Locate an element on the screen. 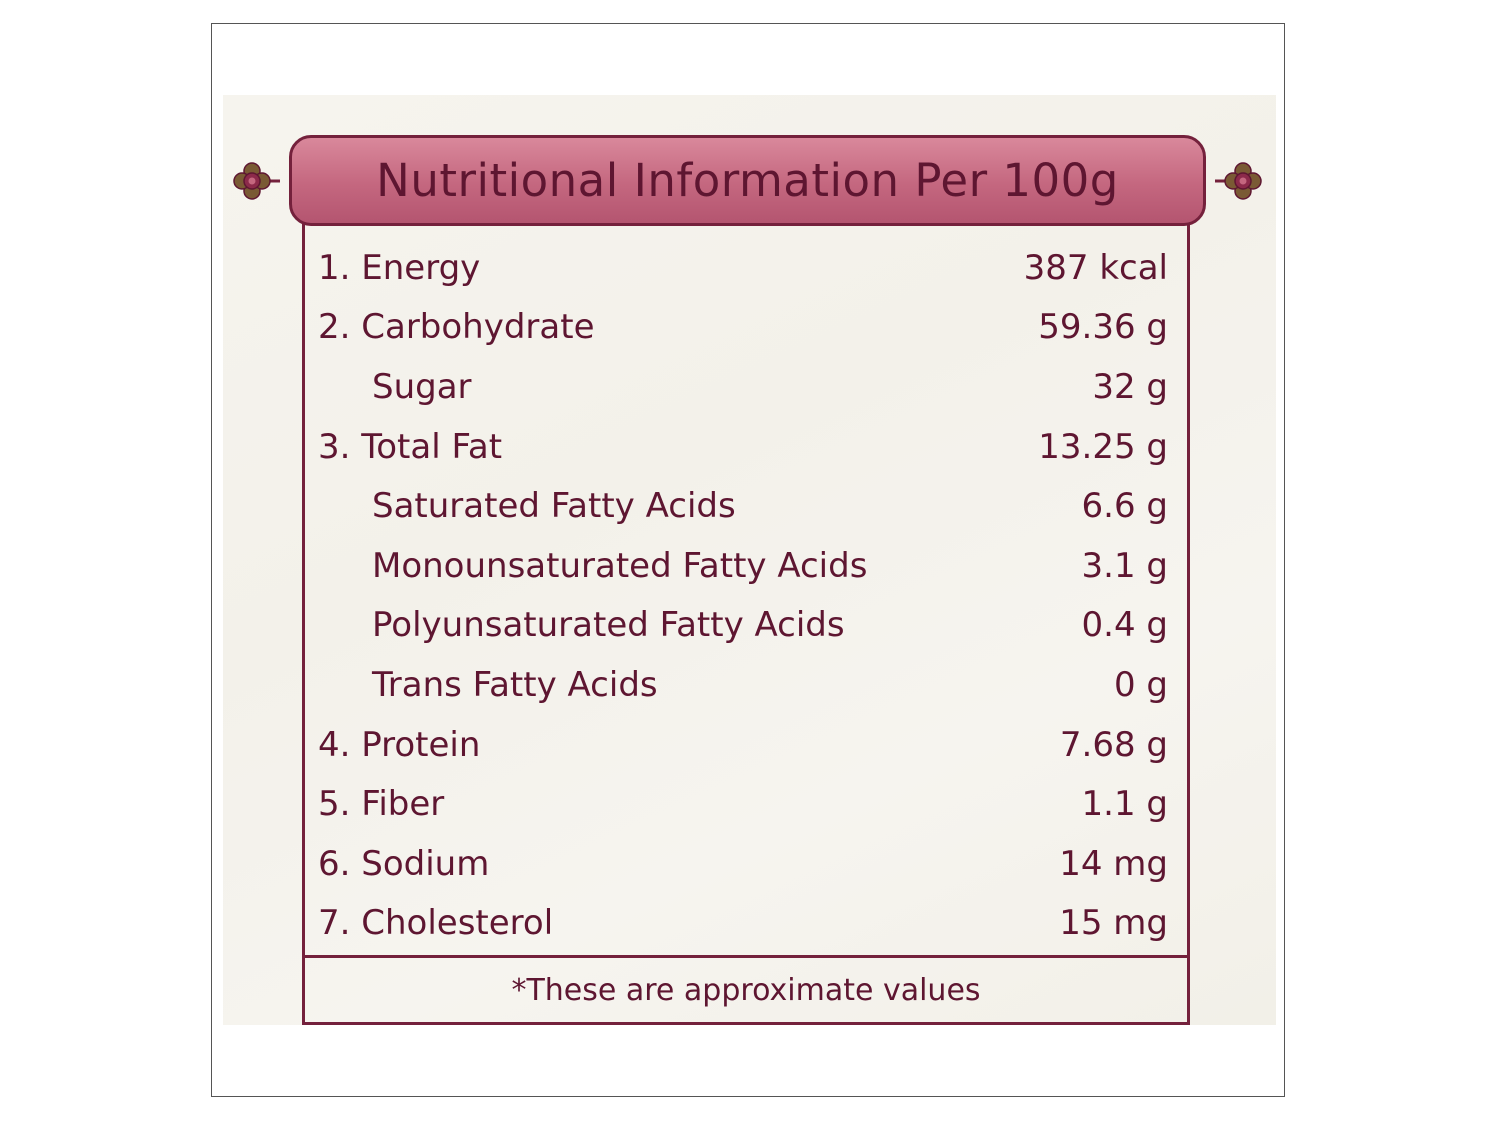 The width and height of the screenshot is (1500, 1124). nutrient-value: 15 mg is located at coordinates (1113, 923).